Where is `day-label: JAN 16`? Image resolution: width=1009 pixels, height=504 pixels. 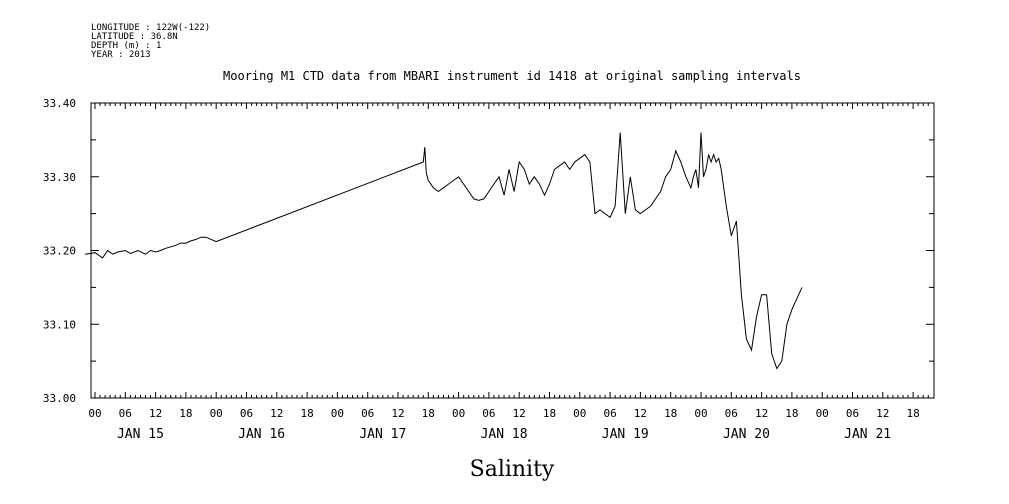
day-label: JAN 16 is located at coordinates (261, 434).